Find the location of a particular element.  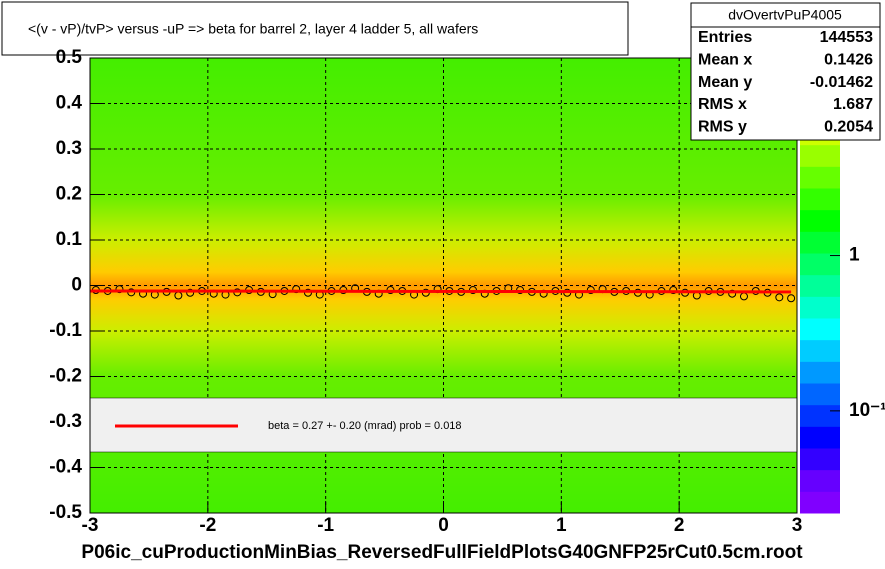

stats-label: Entries is located at coordinates (725, 37).